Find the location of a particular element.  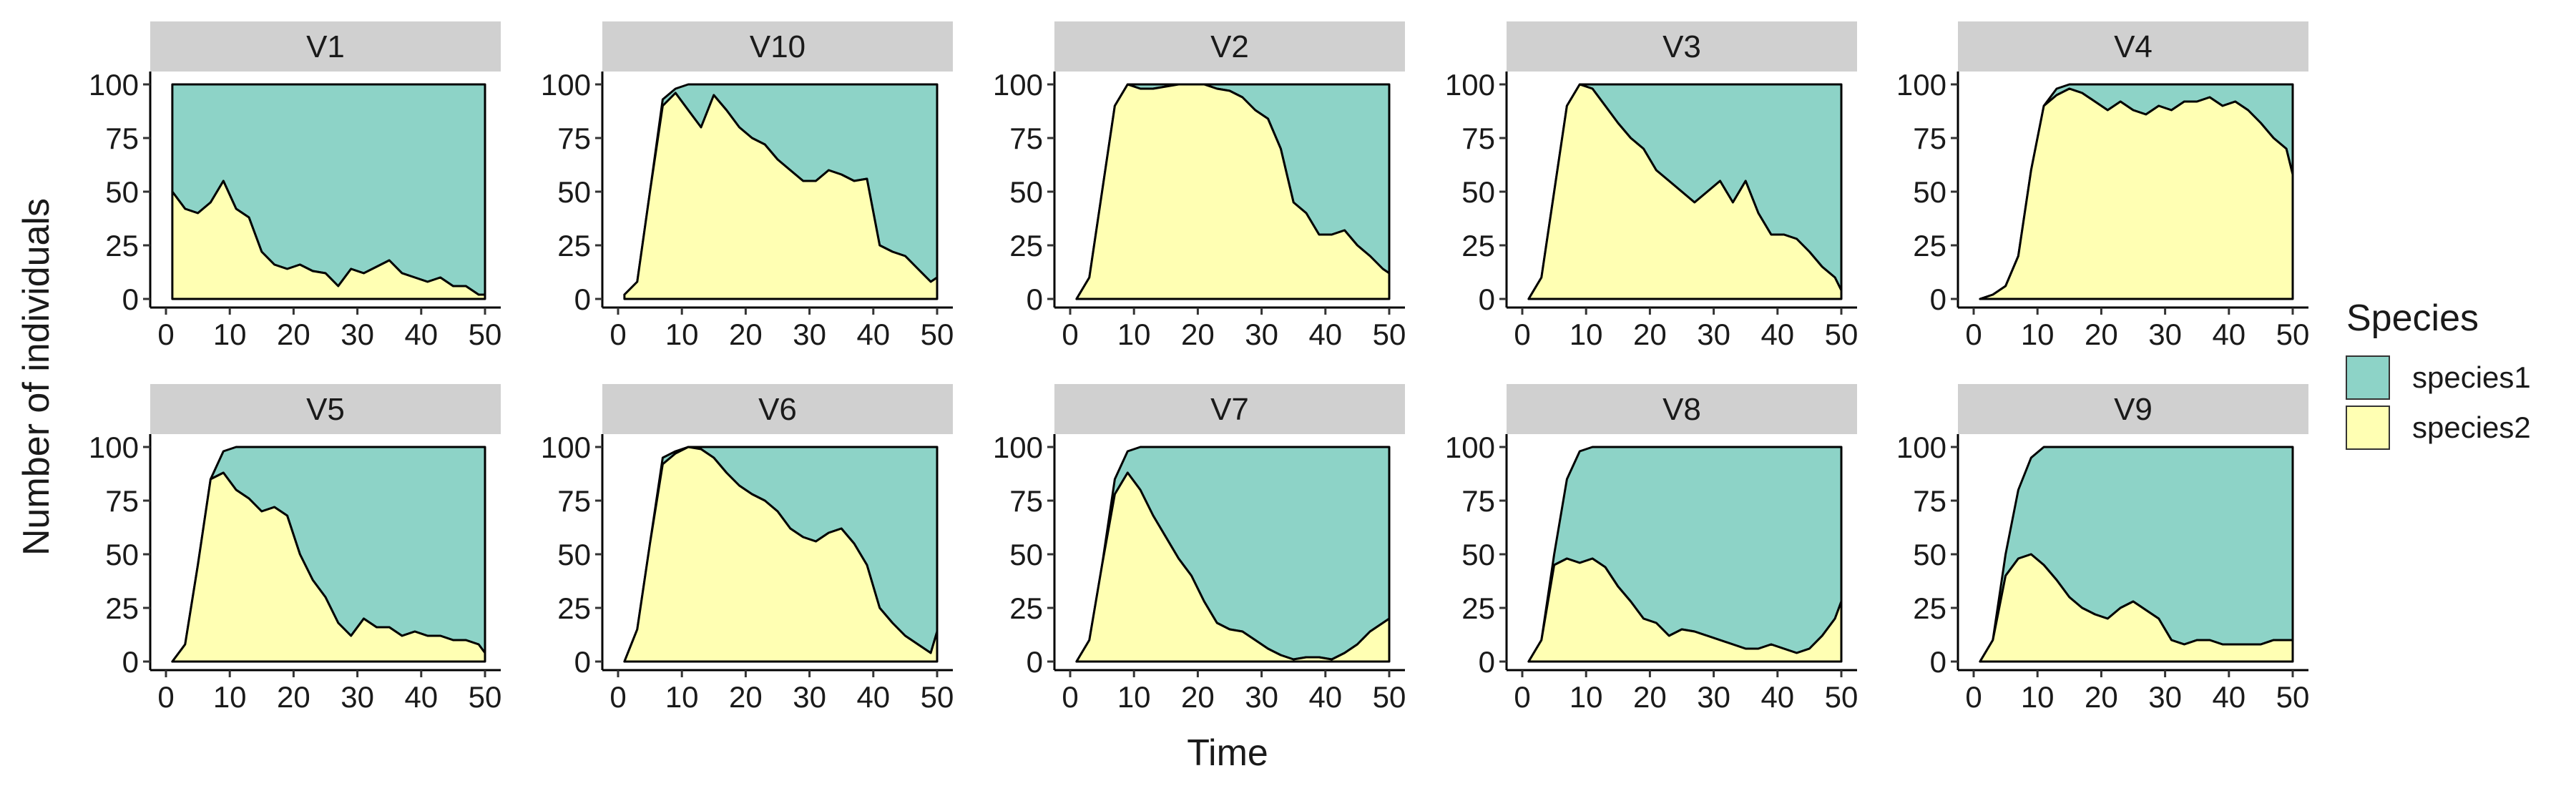

legend: Species species1 species2 is located at coordinates (2438, 374).